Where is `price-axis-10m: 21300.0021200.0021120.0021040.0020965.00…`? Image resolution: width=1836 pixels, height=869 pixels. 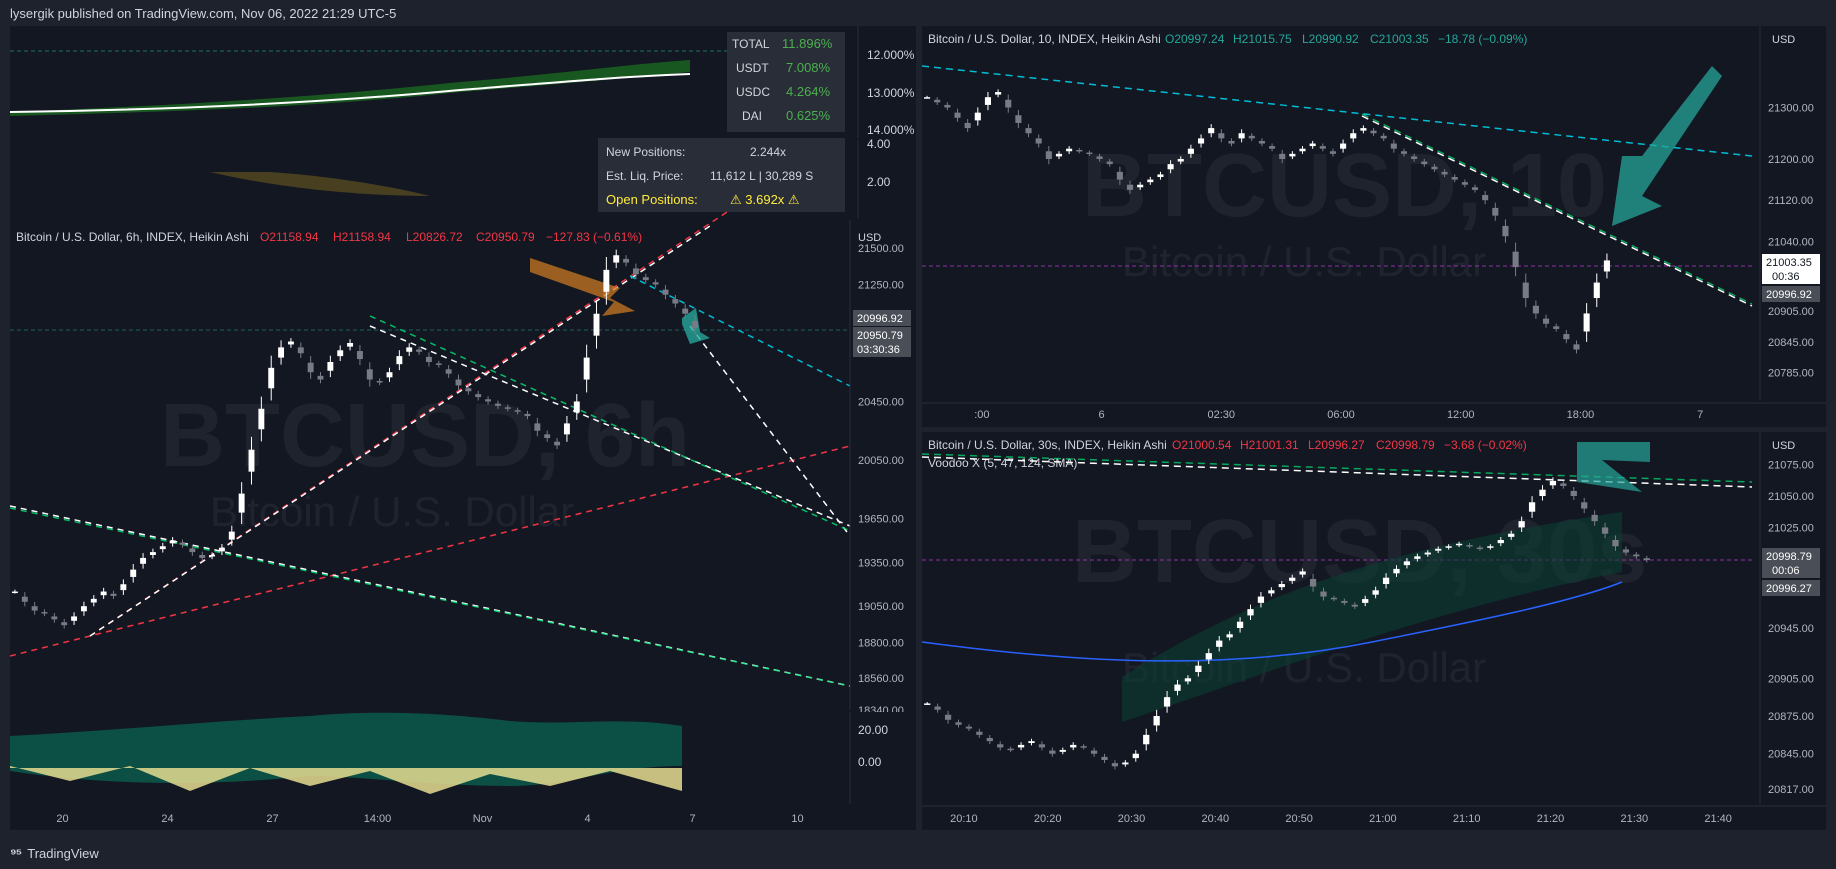
price-axis-10m: 21300.0021200.0021120.0021040.0020965.00… is located at coordinates (1791, 240).